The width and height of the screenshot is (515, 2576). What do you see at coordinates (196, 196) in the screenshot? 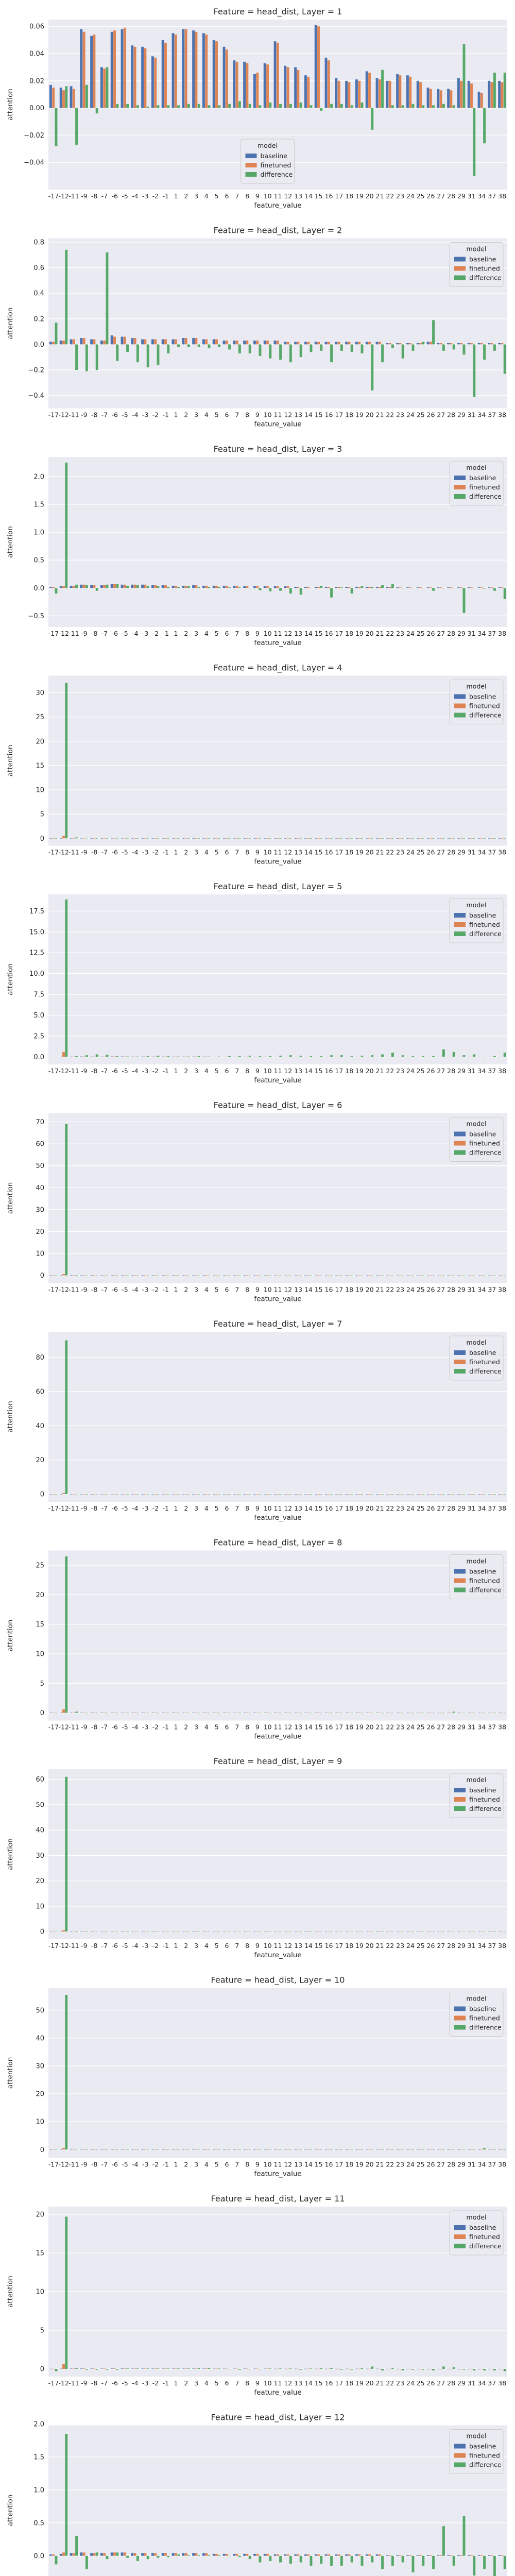
I see `x-tick-label: 3` at bounding box center [196, 196].